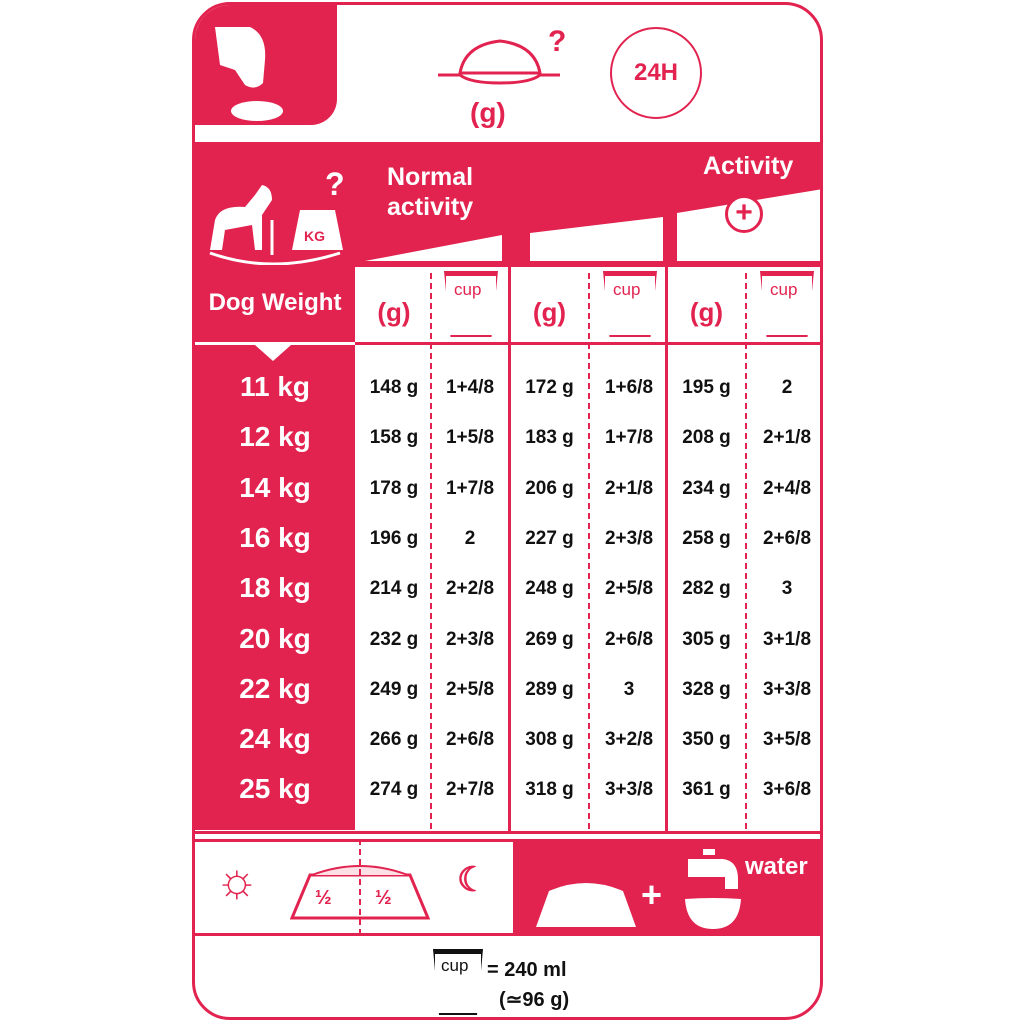 The height and width of the screenshot is (1024, 1024). I want to click on tap-water-icon, so click(713, 889).